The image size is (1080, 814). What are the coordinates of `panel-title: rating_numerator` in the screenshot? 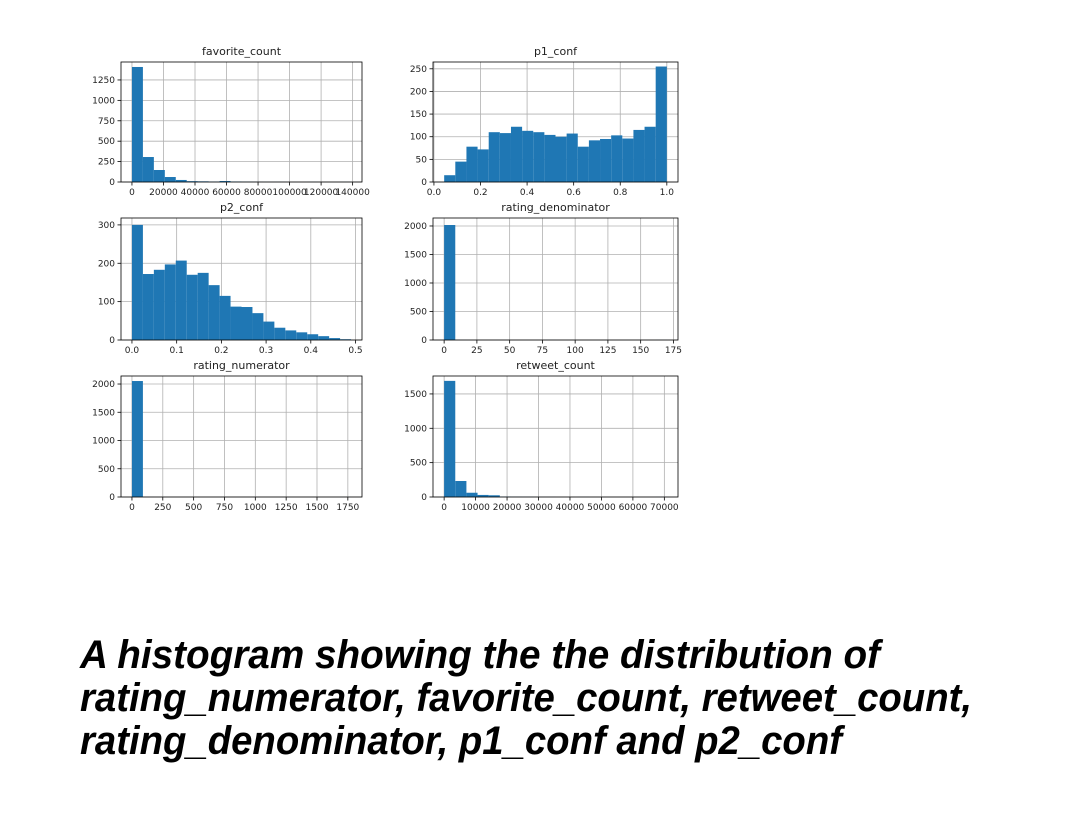 It's located at (241, 365).